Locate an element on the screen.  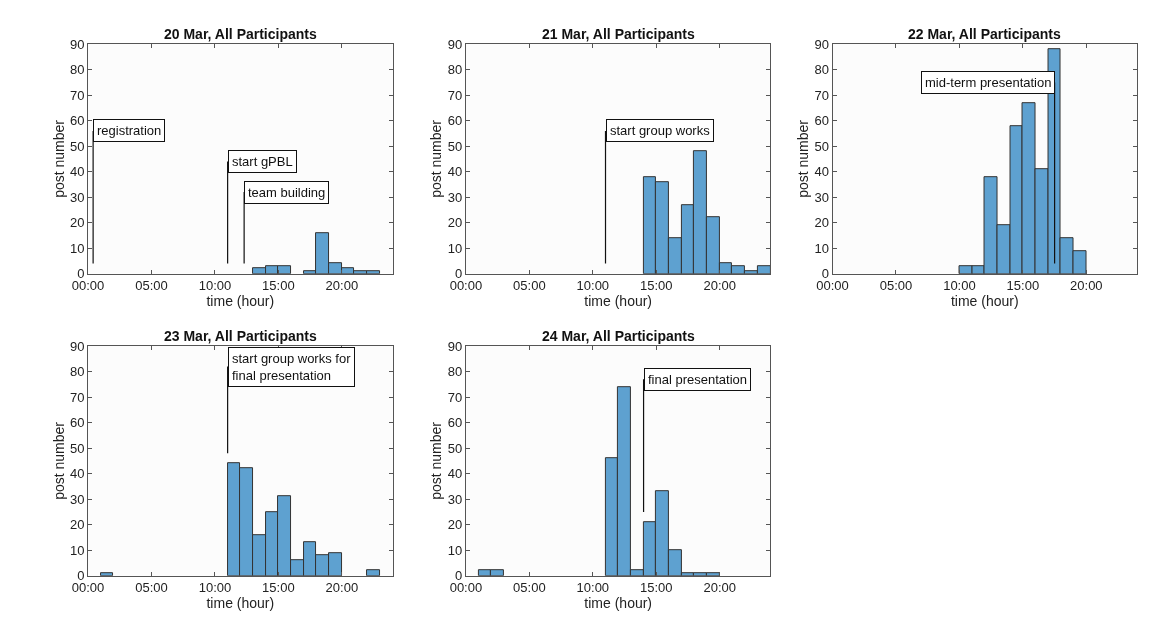
ref-line-label: registration is located at coordinates (129, 130).